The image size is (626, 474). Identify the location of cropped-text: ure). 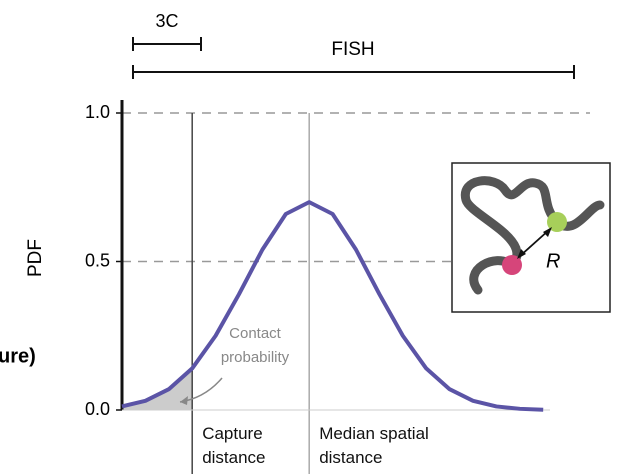
(18, 356).